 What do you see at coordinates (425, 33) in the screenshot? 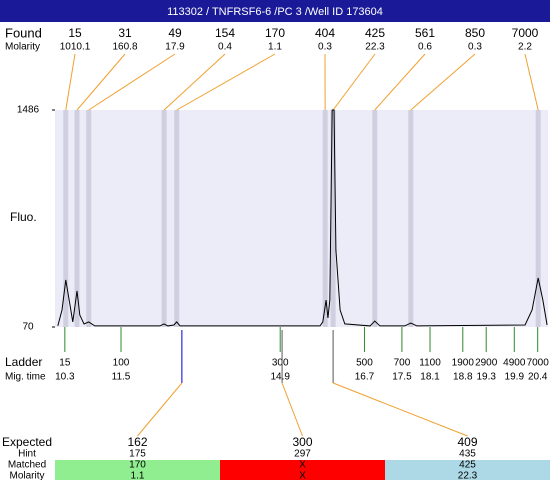
I see `found-size: 561` at bounding box center [425, 33].